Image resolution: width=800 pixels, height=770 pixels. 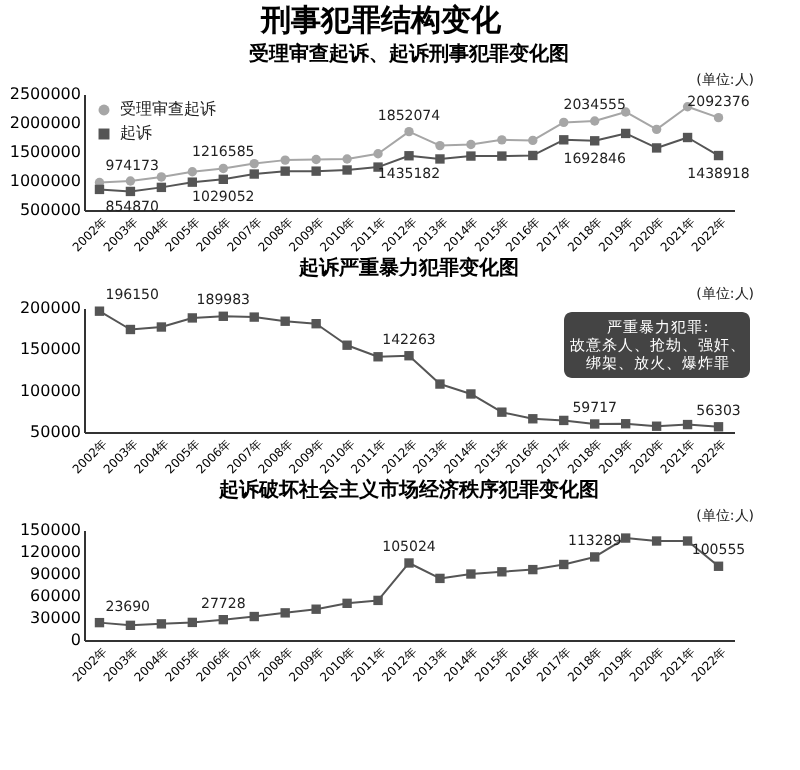 I want to click on y-tick-label: 500000, so click(x=50, y=210).